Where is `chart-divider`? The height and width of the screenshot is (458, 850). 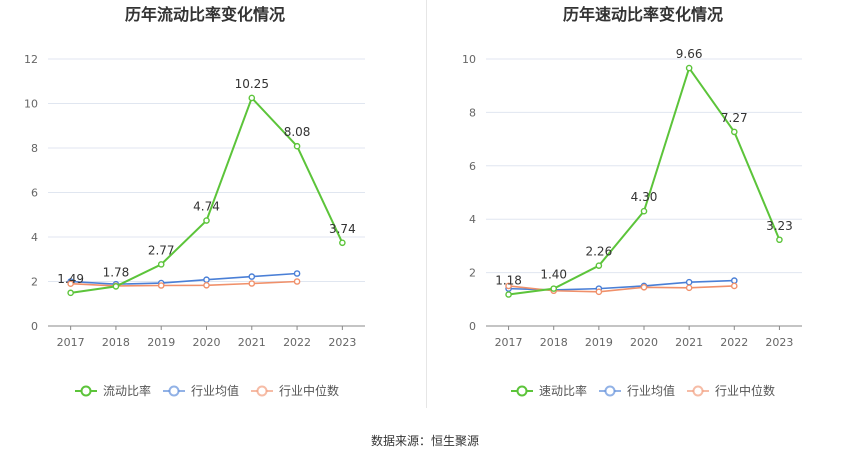
chart-divider is located at coordinates (426, 204).